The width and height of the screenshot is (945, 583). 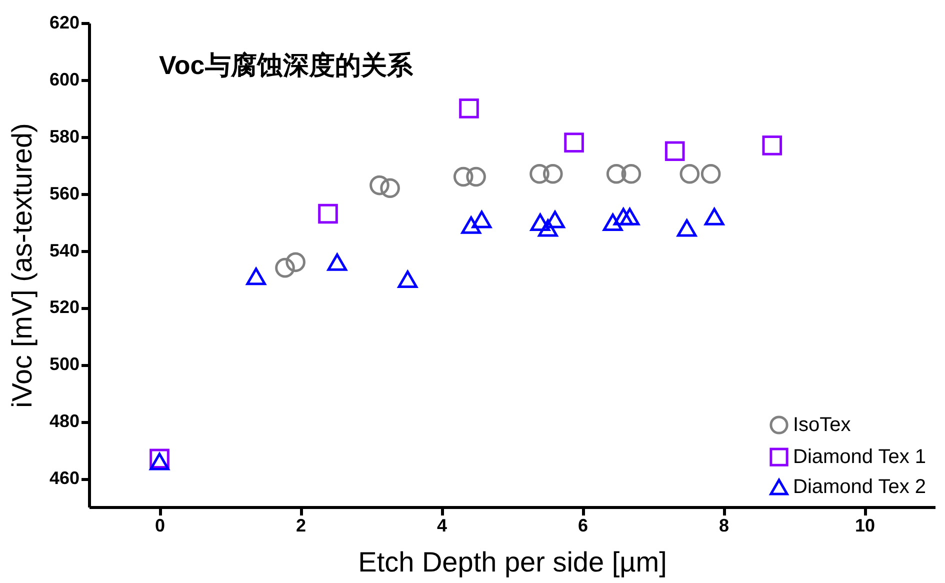 What do you see at coordinates (64, 193) in the screenshot?
I see `y-tick-label: 560` at bounding box center [64, 193].